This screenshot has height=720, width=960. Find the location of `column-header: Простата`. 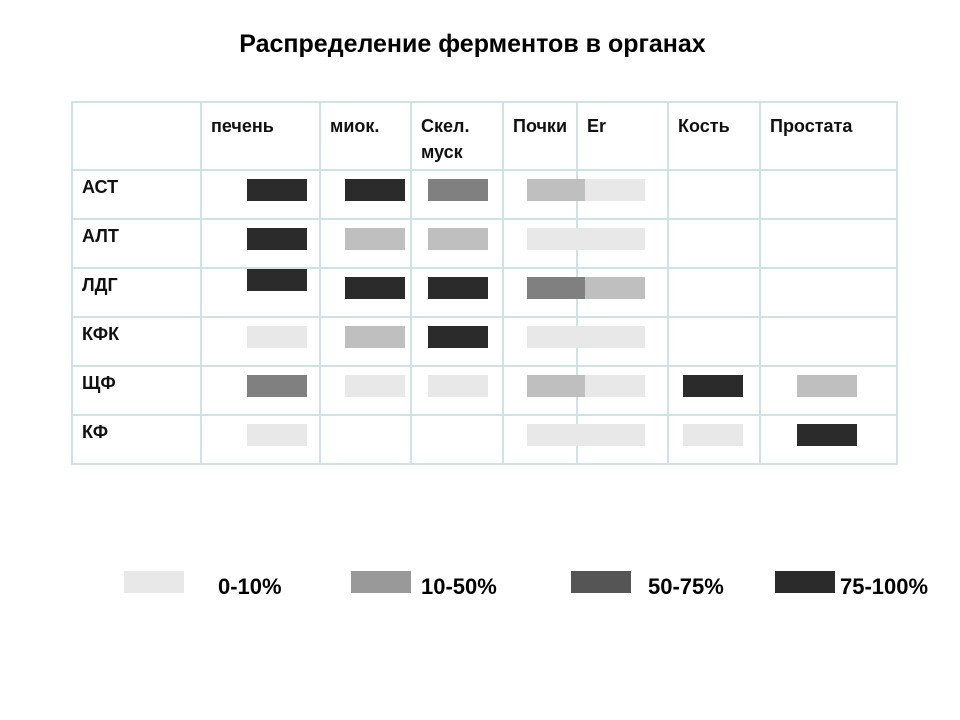

column-header: Простата is located at coordinates (828, 136).